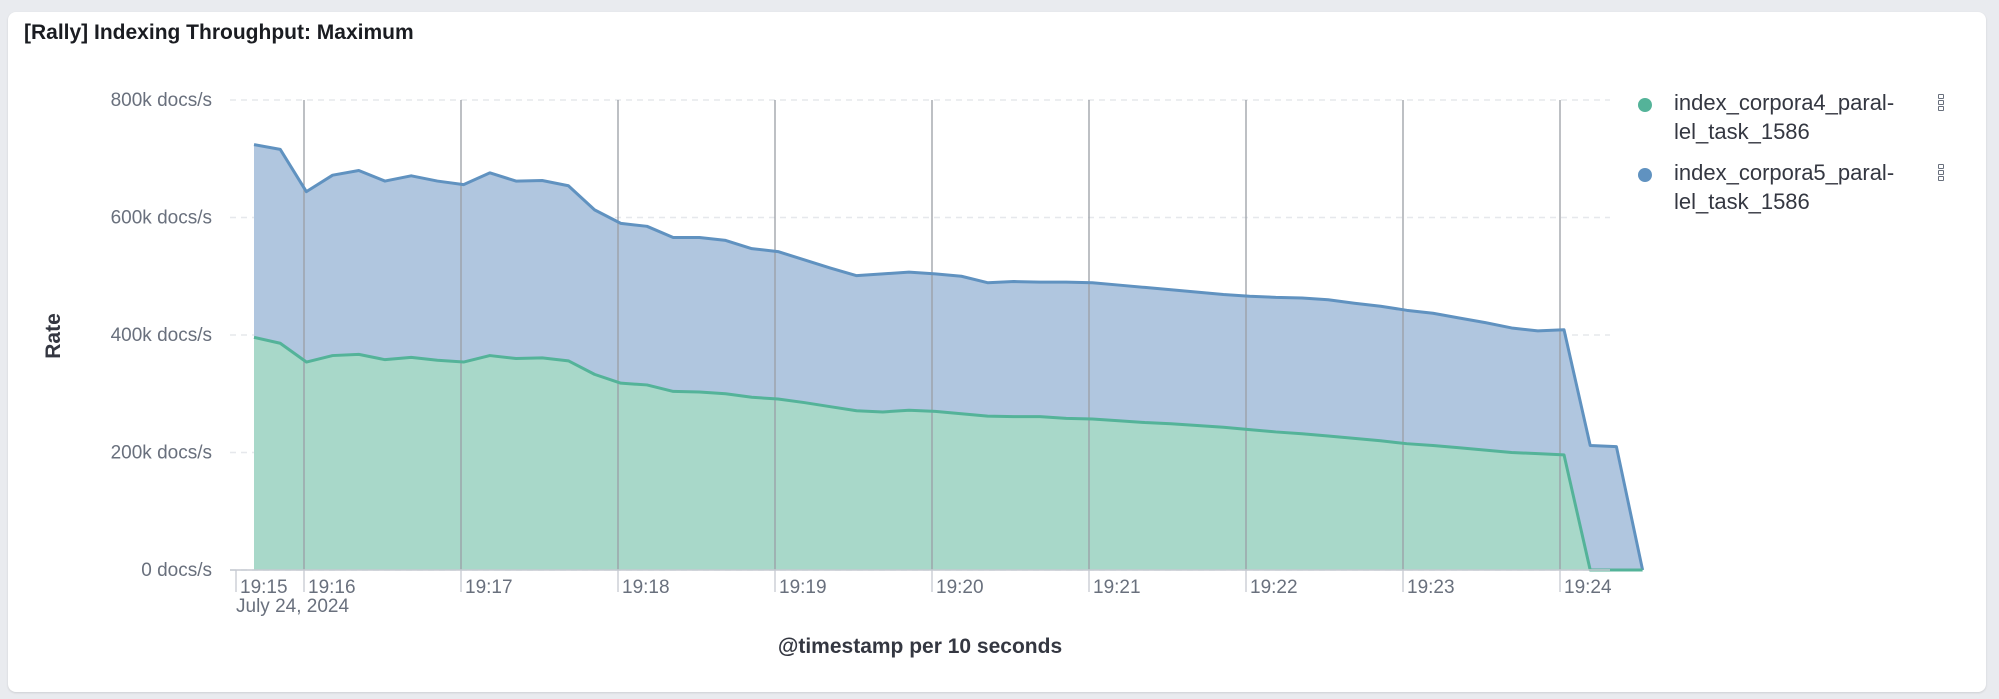 This screenshot has height=699, width=1999. I want to click on x-tick-label: 19:17, so click(489, 587).